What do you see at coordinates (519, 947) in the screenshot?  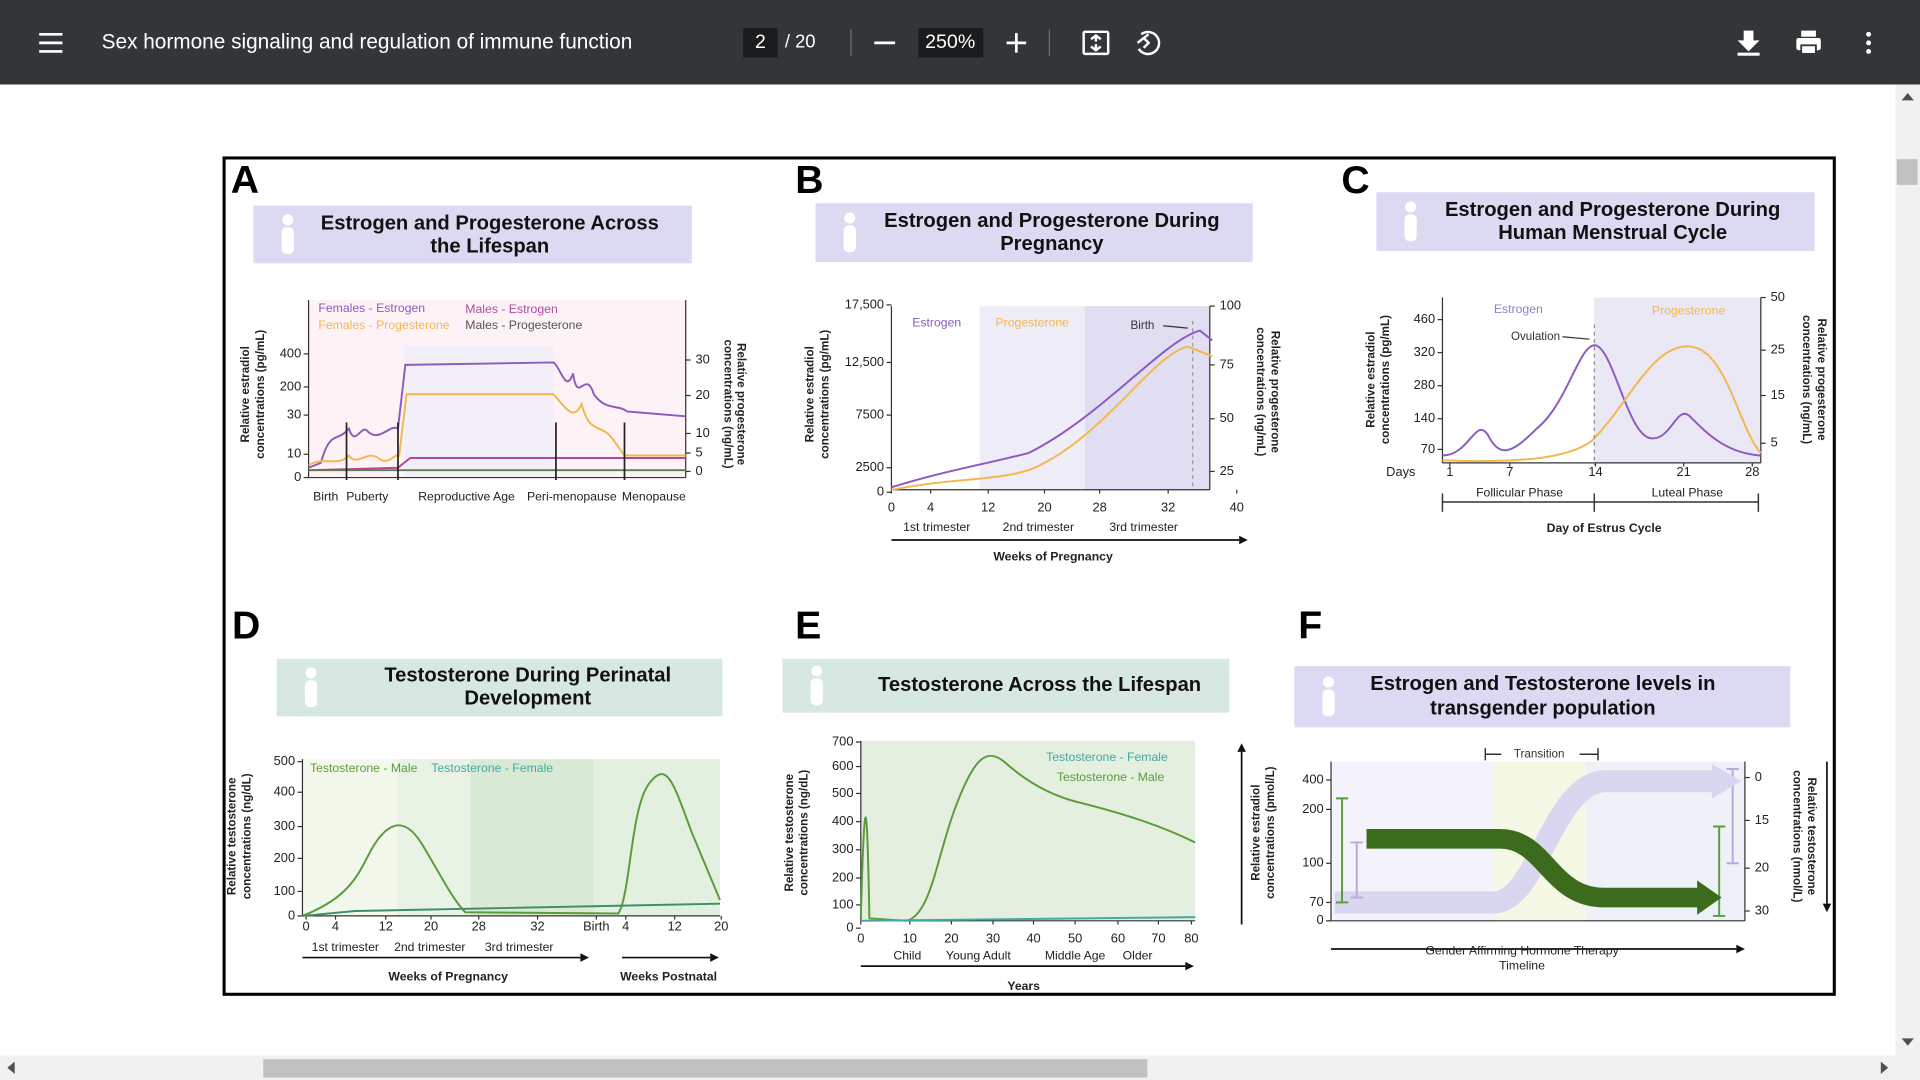 I see `x-category-label: 3rd trimester` at bounding box center [519, 947].